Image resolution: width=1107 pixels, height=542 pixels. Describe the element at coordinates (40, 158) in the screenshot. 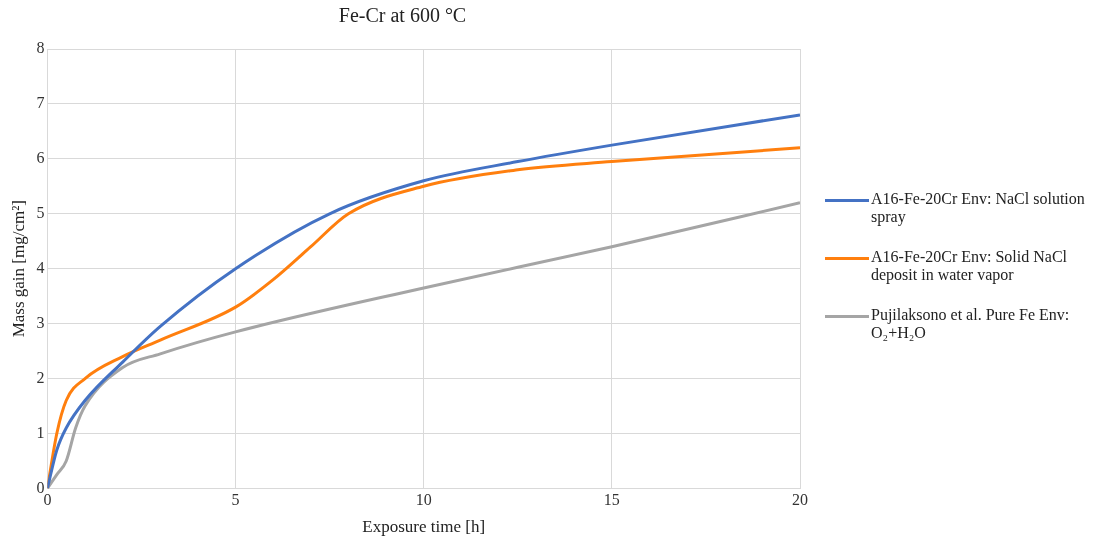

I see `y-tick-label: 6` at that location.